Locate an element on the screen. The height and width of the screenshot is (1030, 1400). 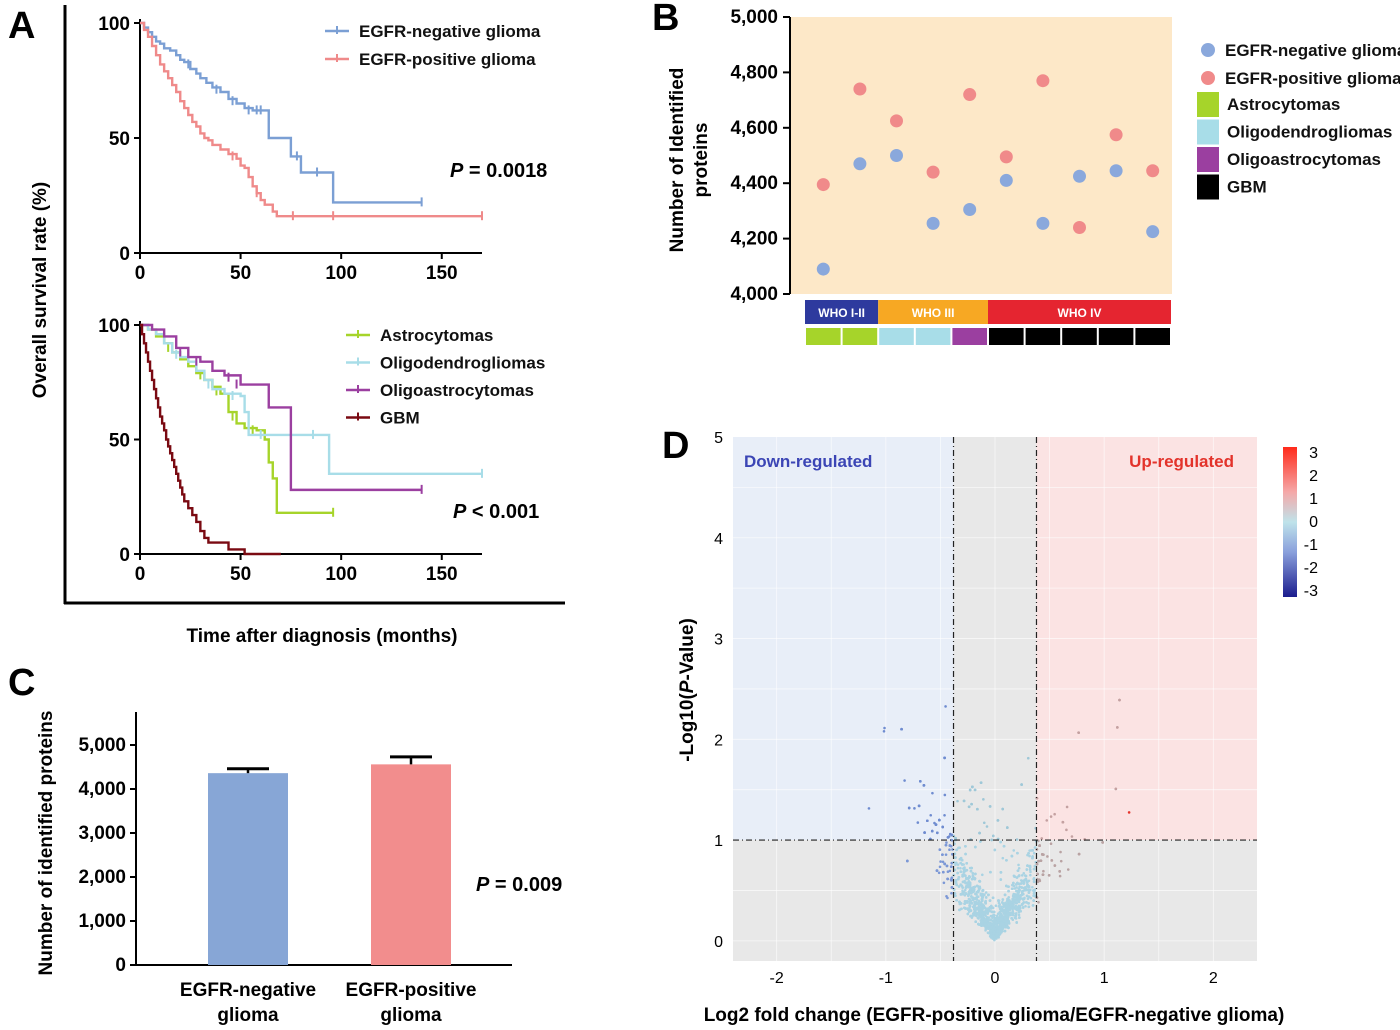
c-y-tick-label: 2,000 is located at coordinates (102, 877).